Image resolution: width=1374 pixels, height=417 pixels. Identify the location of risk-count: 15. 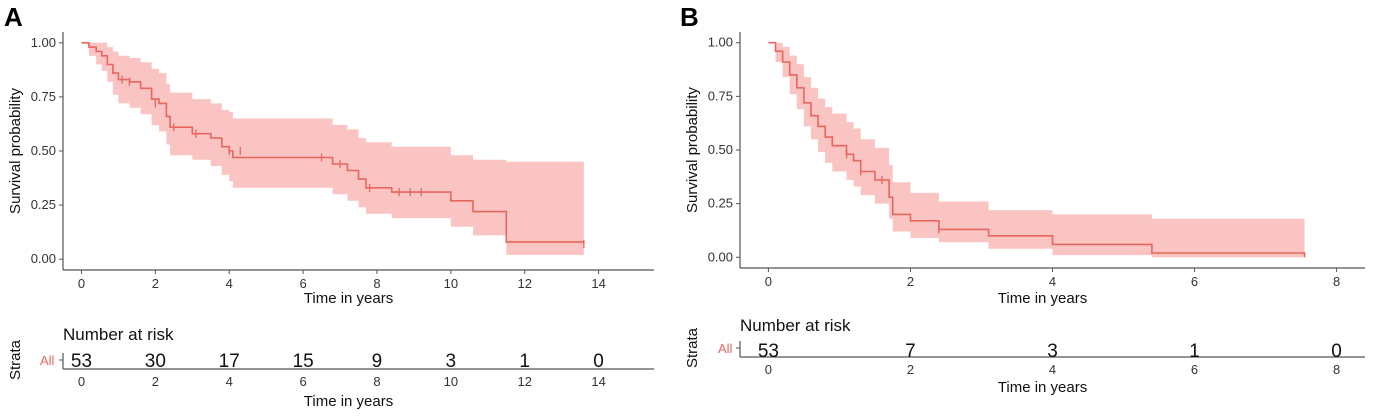
(303, 361).